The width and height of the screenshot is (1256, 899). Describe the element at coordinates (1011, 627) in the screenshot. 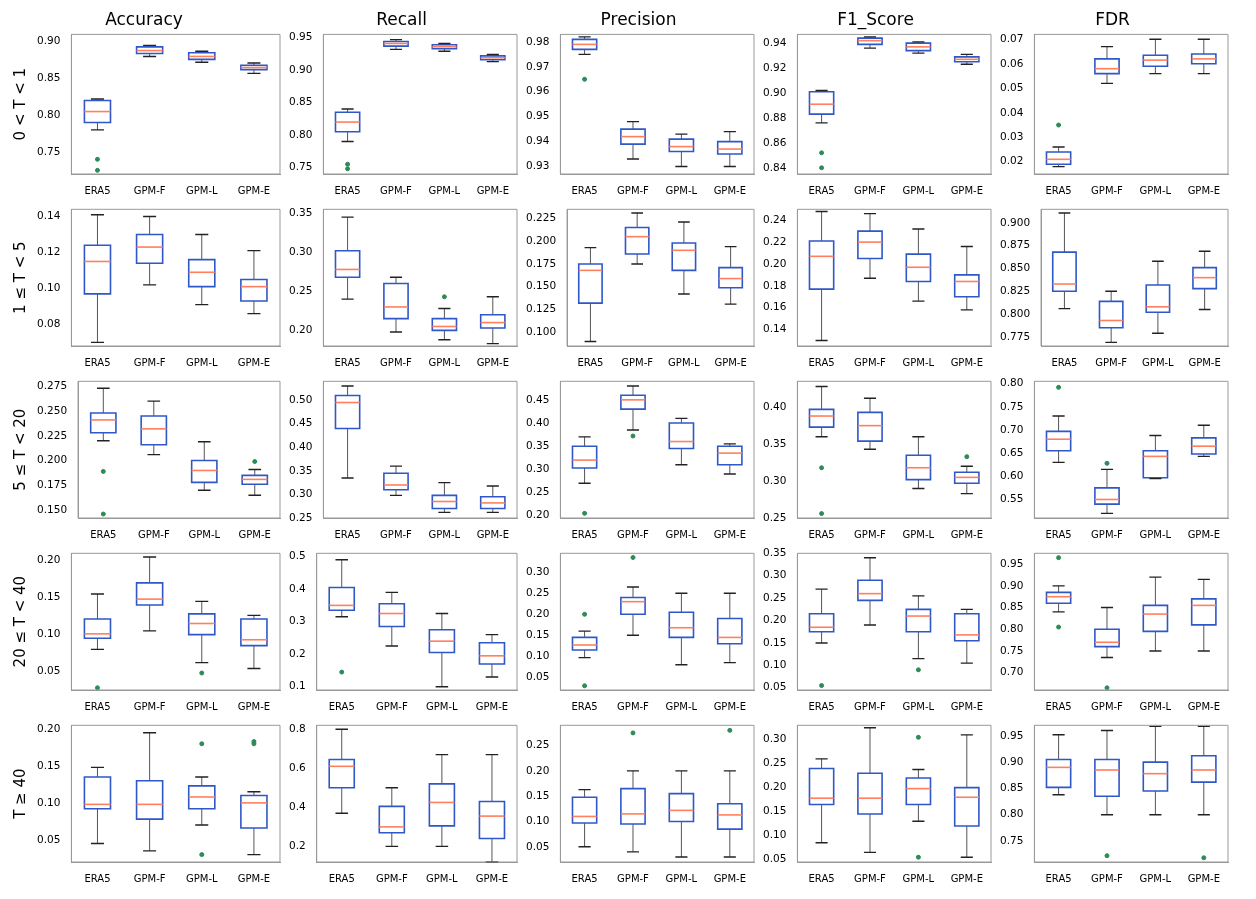

I see `y-tick-label: 0.80` at that location.